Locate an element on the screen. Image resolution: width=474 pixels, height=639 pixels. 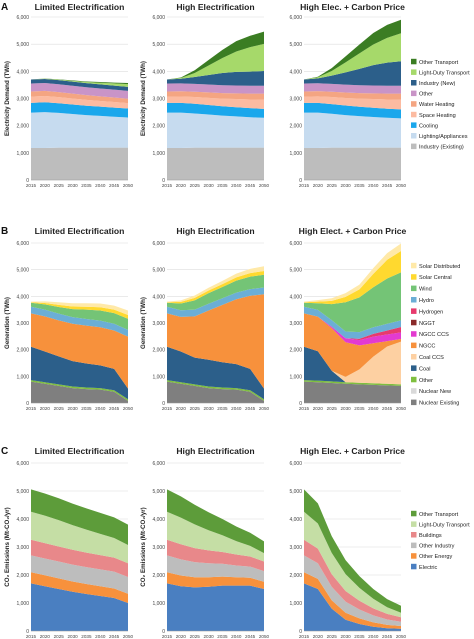
legend-label: Other Industry is located at coordinates (437, 547).